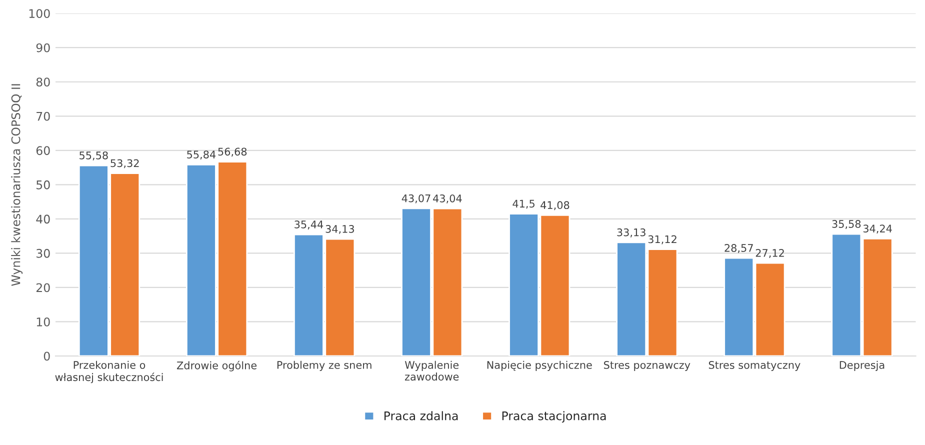  What do you see at coordinates (862, 365) in the screenshot?
I see `x-tick-label: Depresja` at bounding box center [862, 365].